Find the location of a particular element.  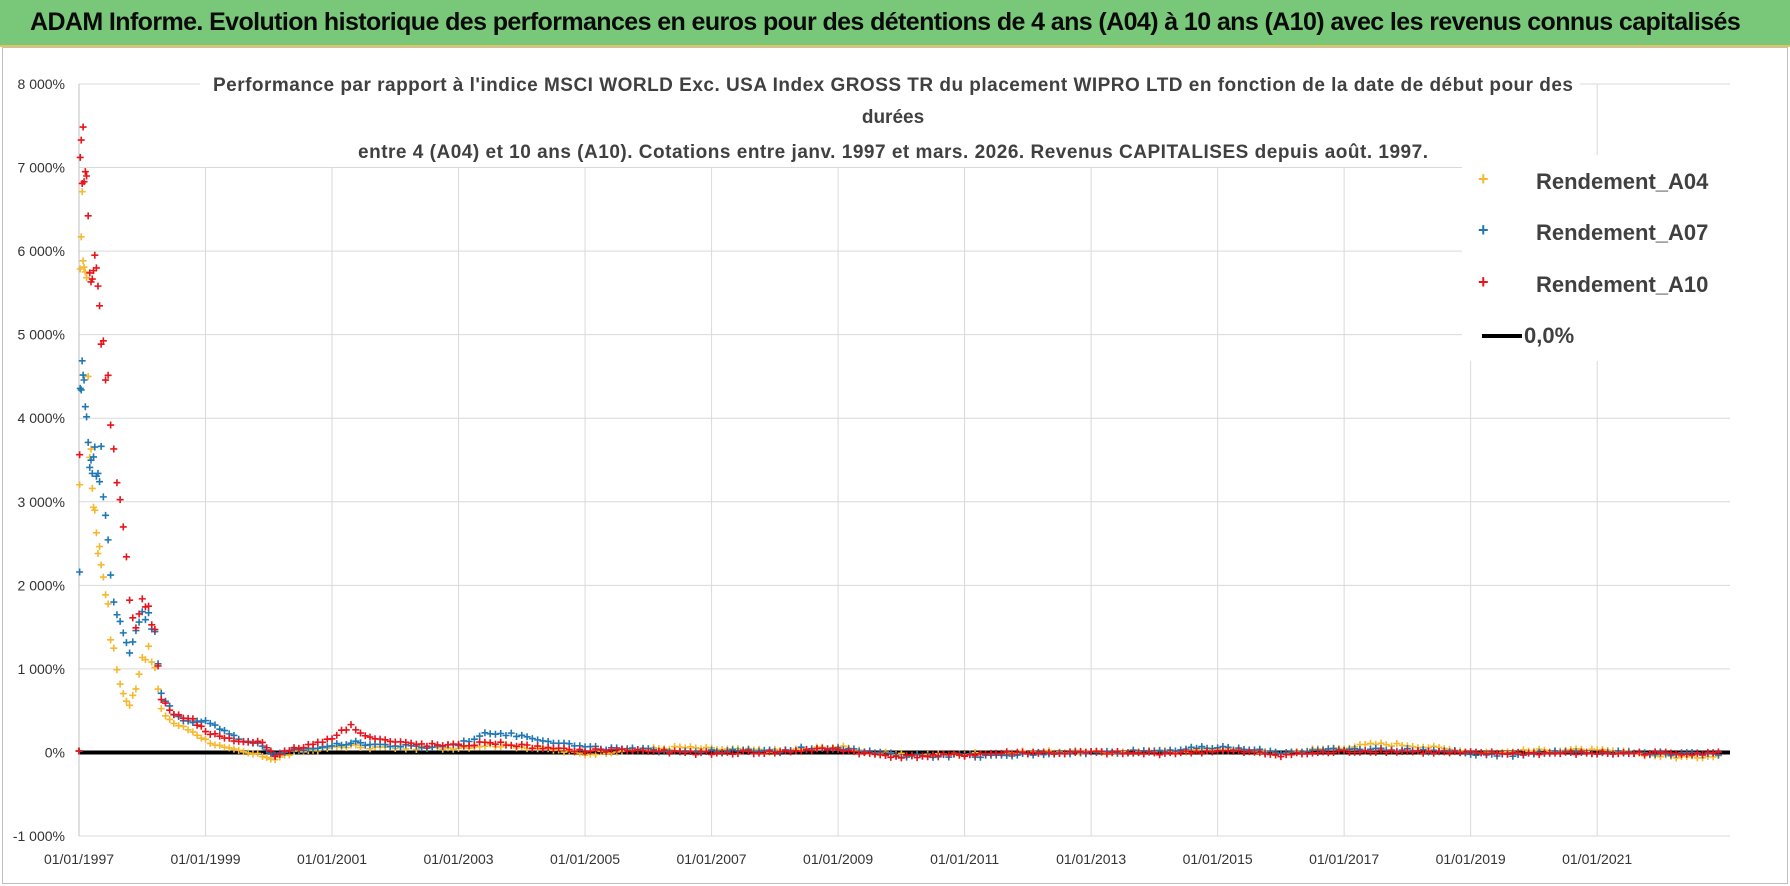

x-tick-label: 01/01/2013 is located at coordinates (1091, 859).